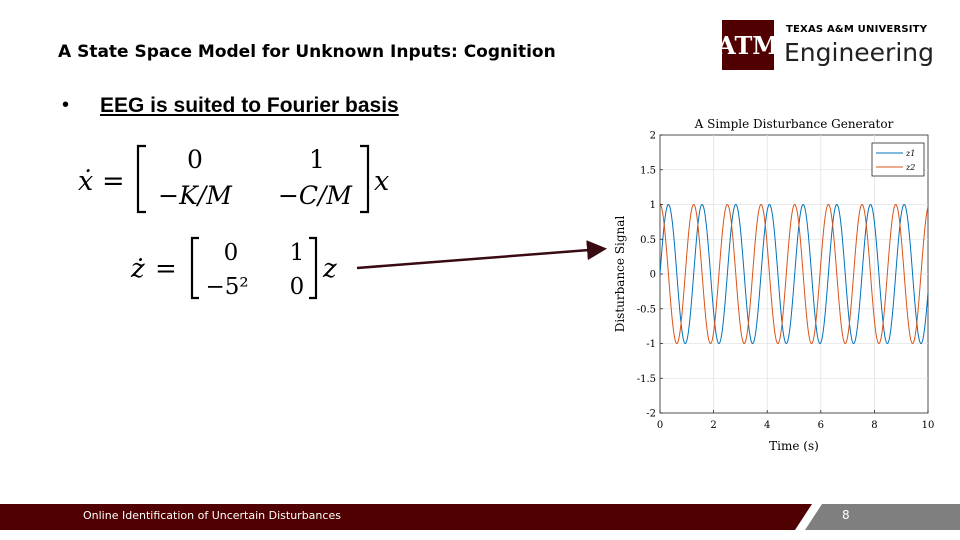 The image size is (960, 540). I want to click on eq2-m11: 0, so click(297, 287).